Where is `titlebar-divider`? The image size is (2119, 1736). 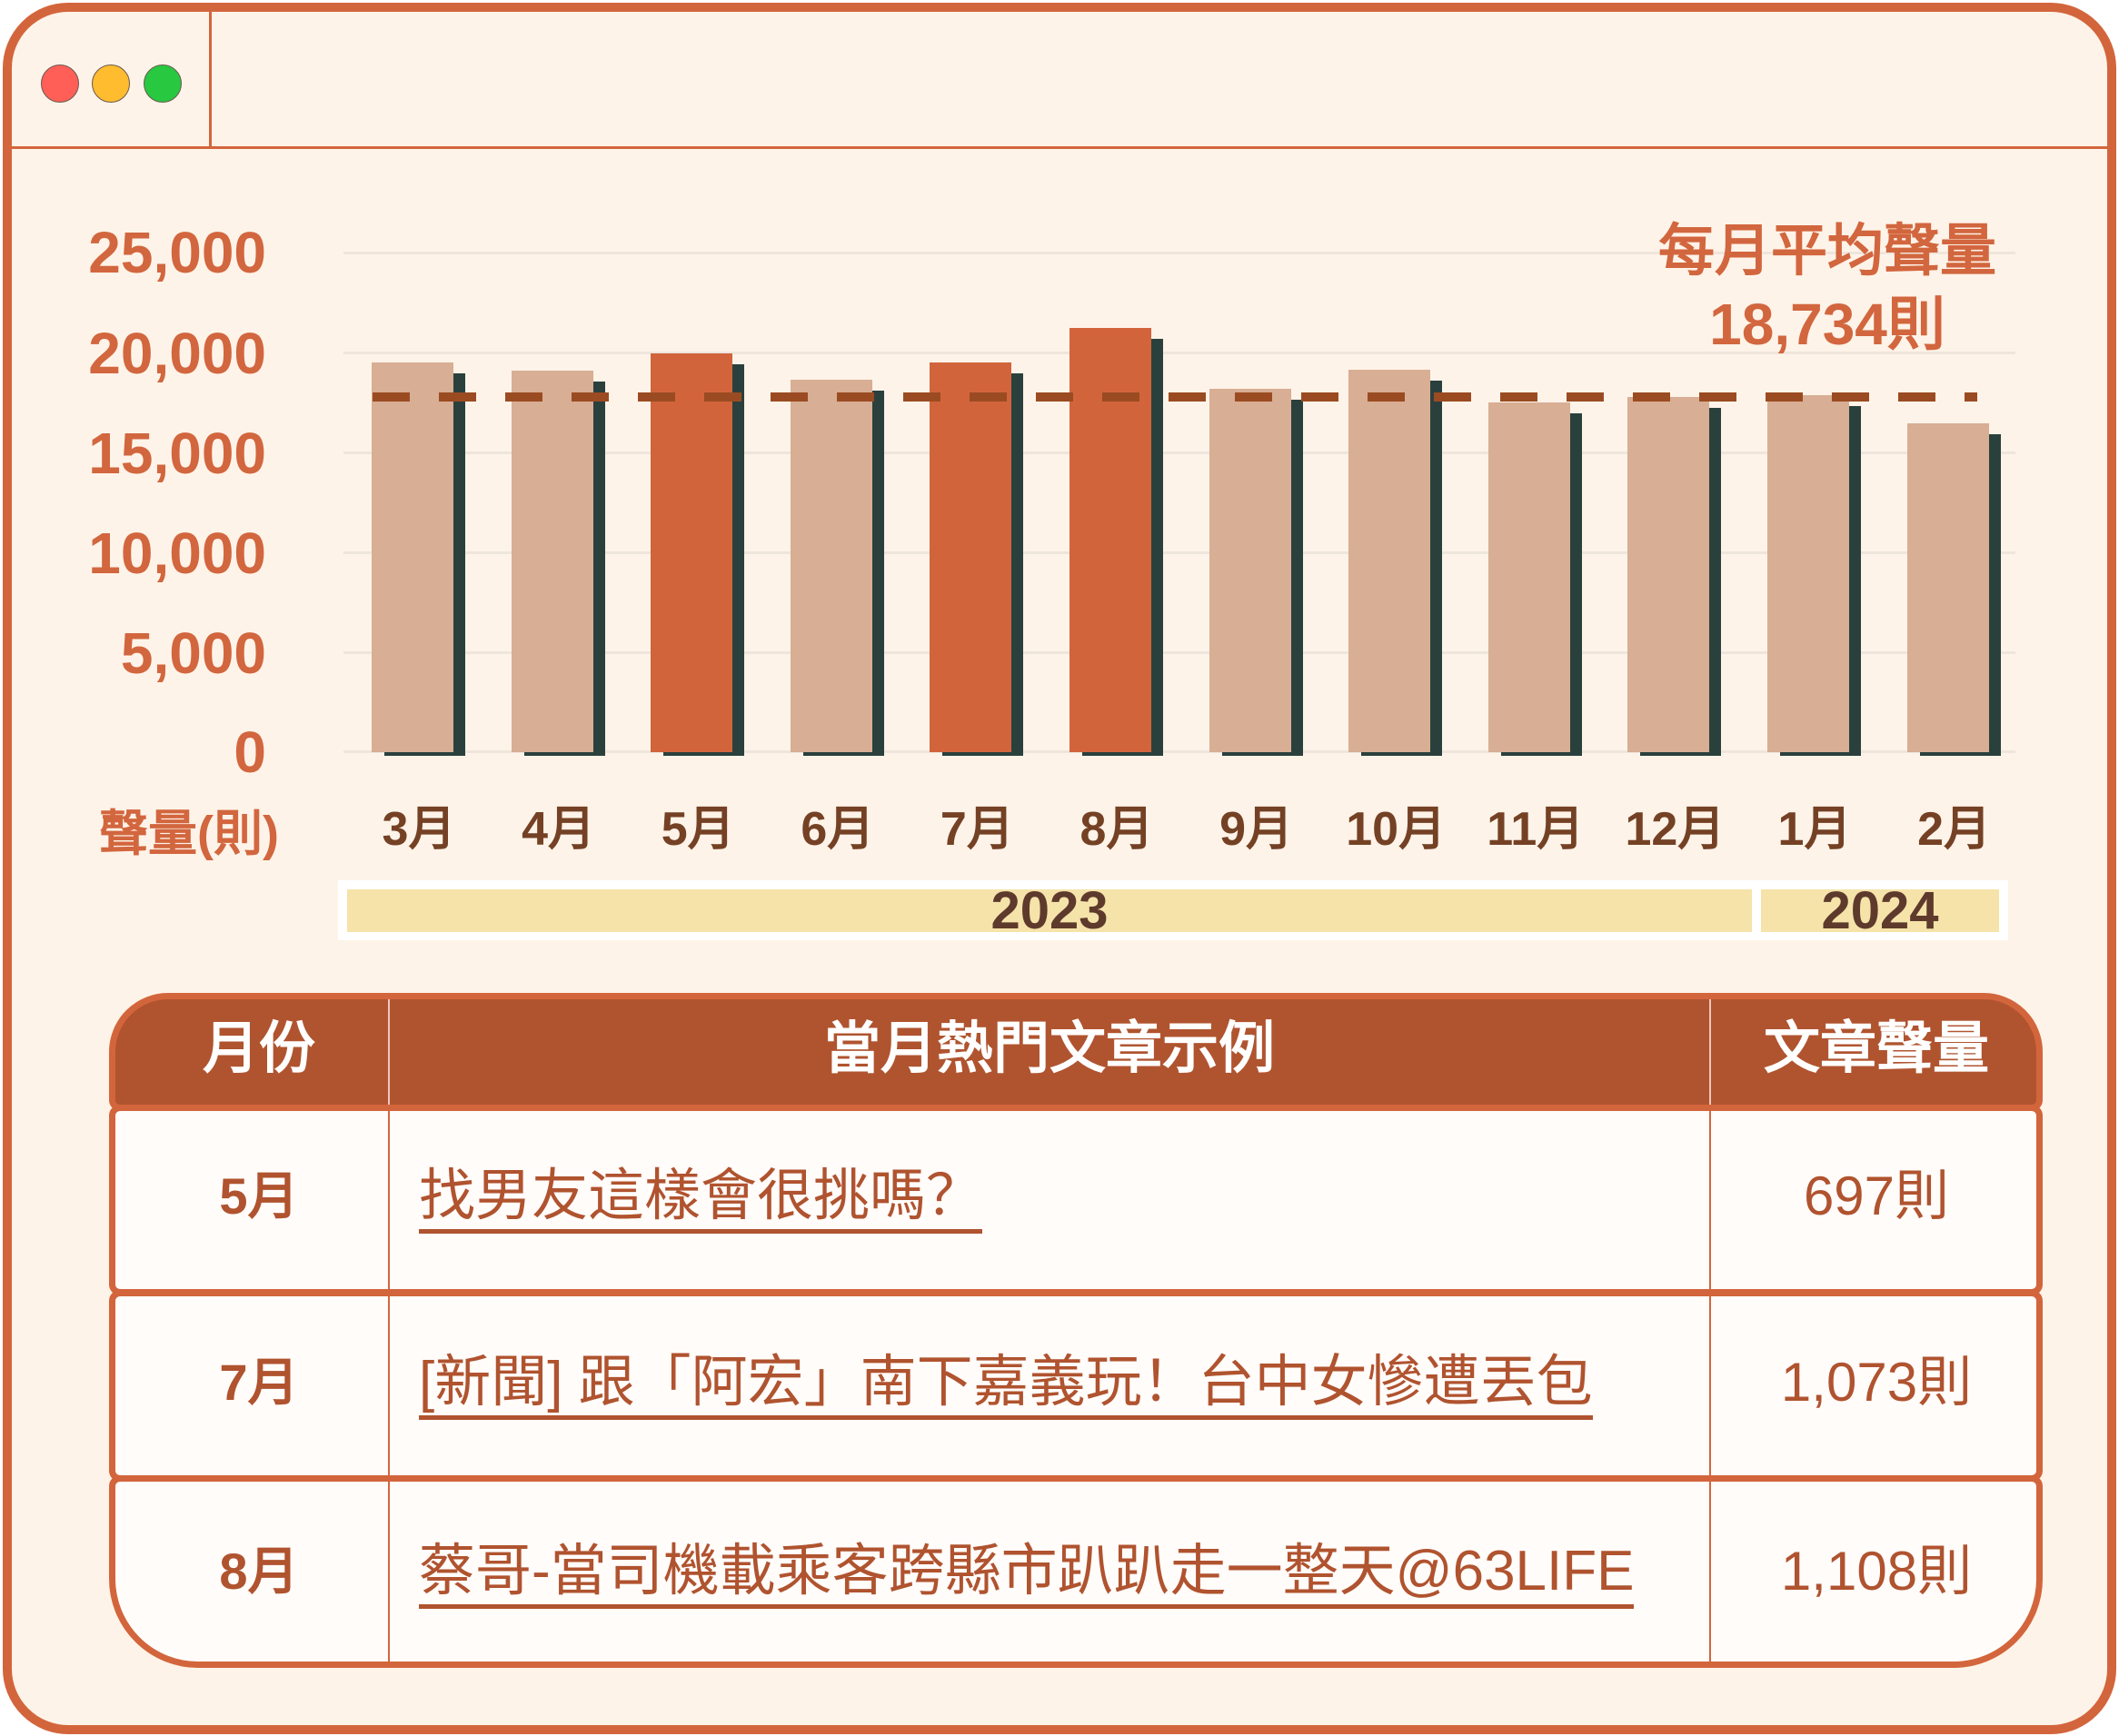
titlebar-divider is located at coordinates (211, 80).